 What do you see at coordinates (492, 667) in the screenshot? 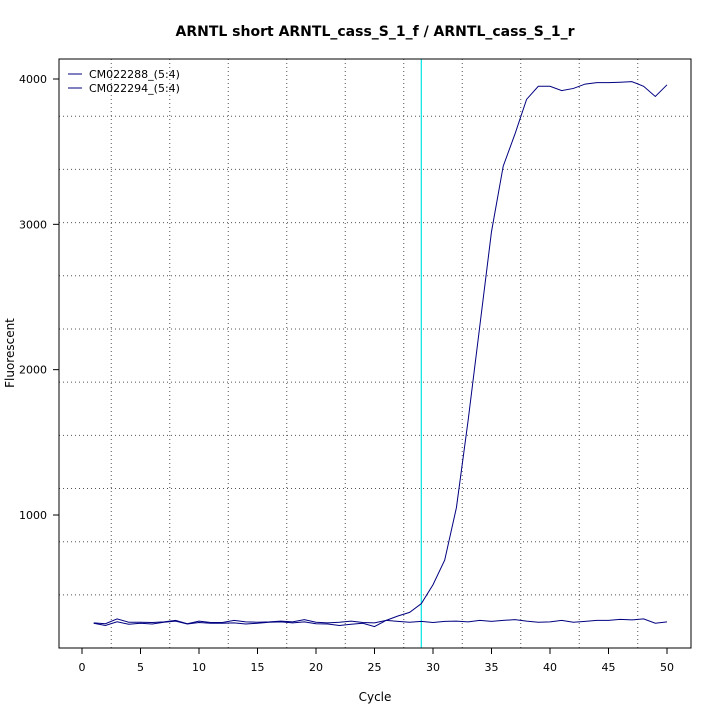
I see `x-tick-label: 35` at bounding box center [492, 667].